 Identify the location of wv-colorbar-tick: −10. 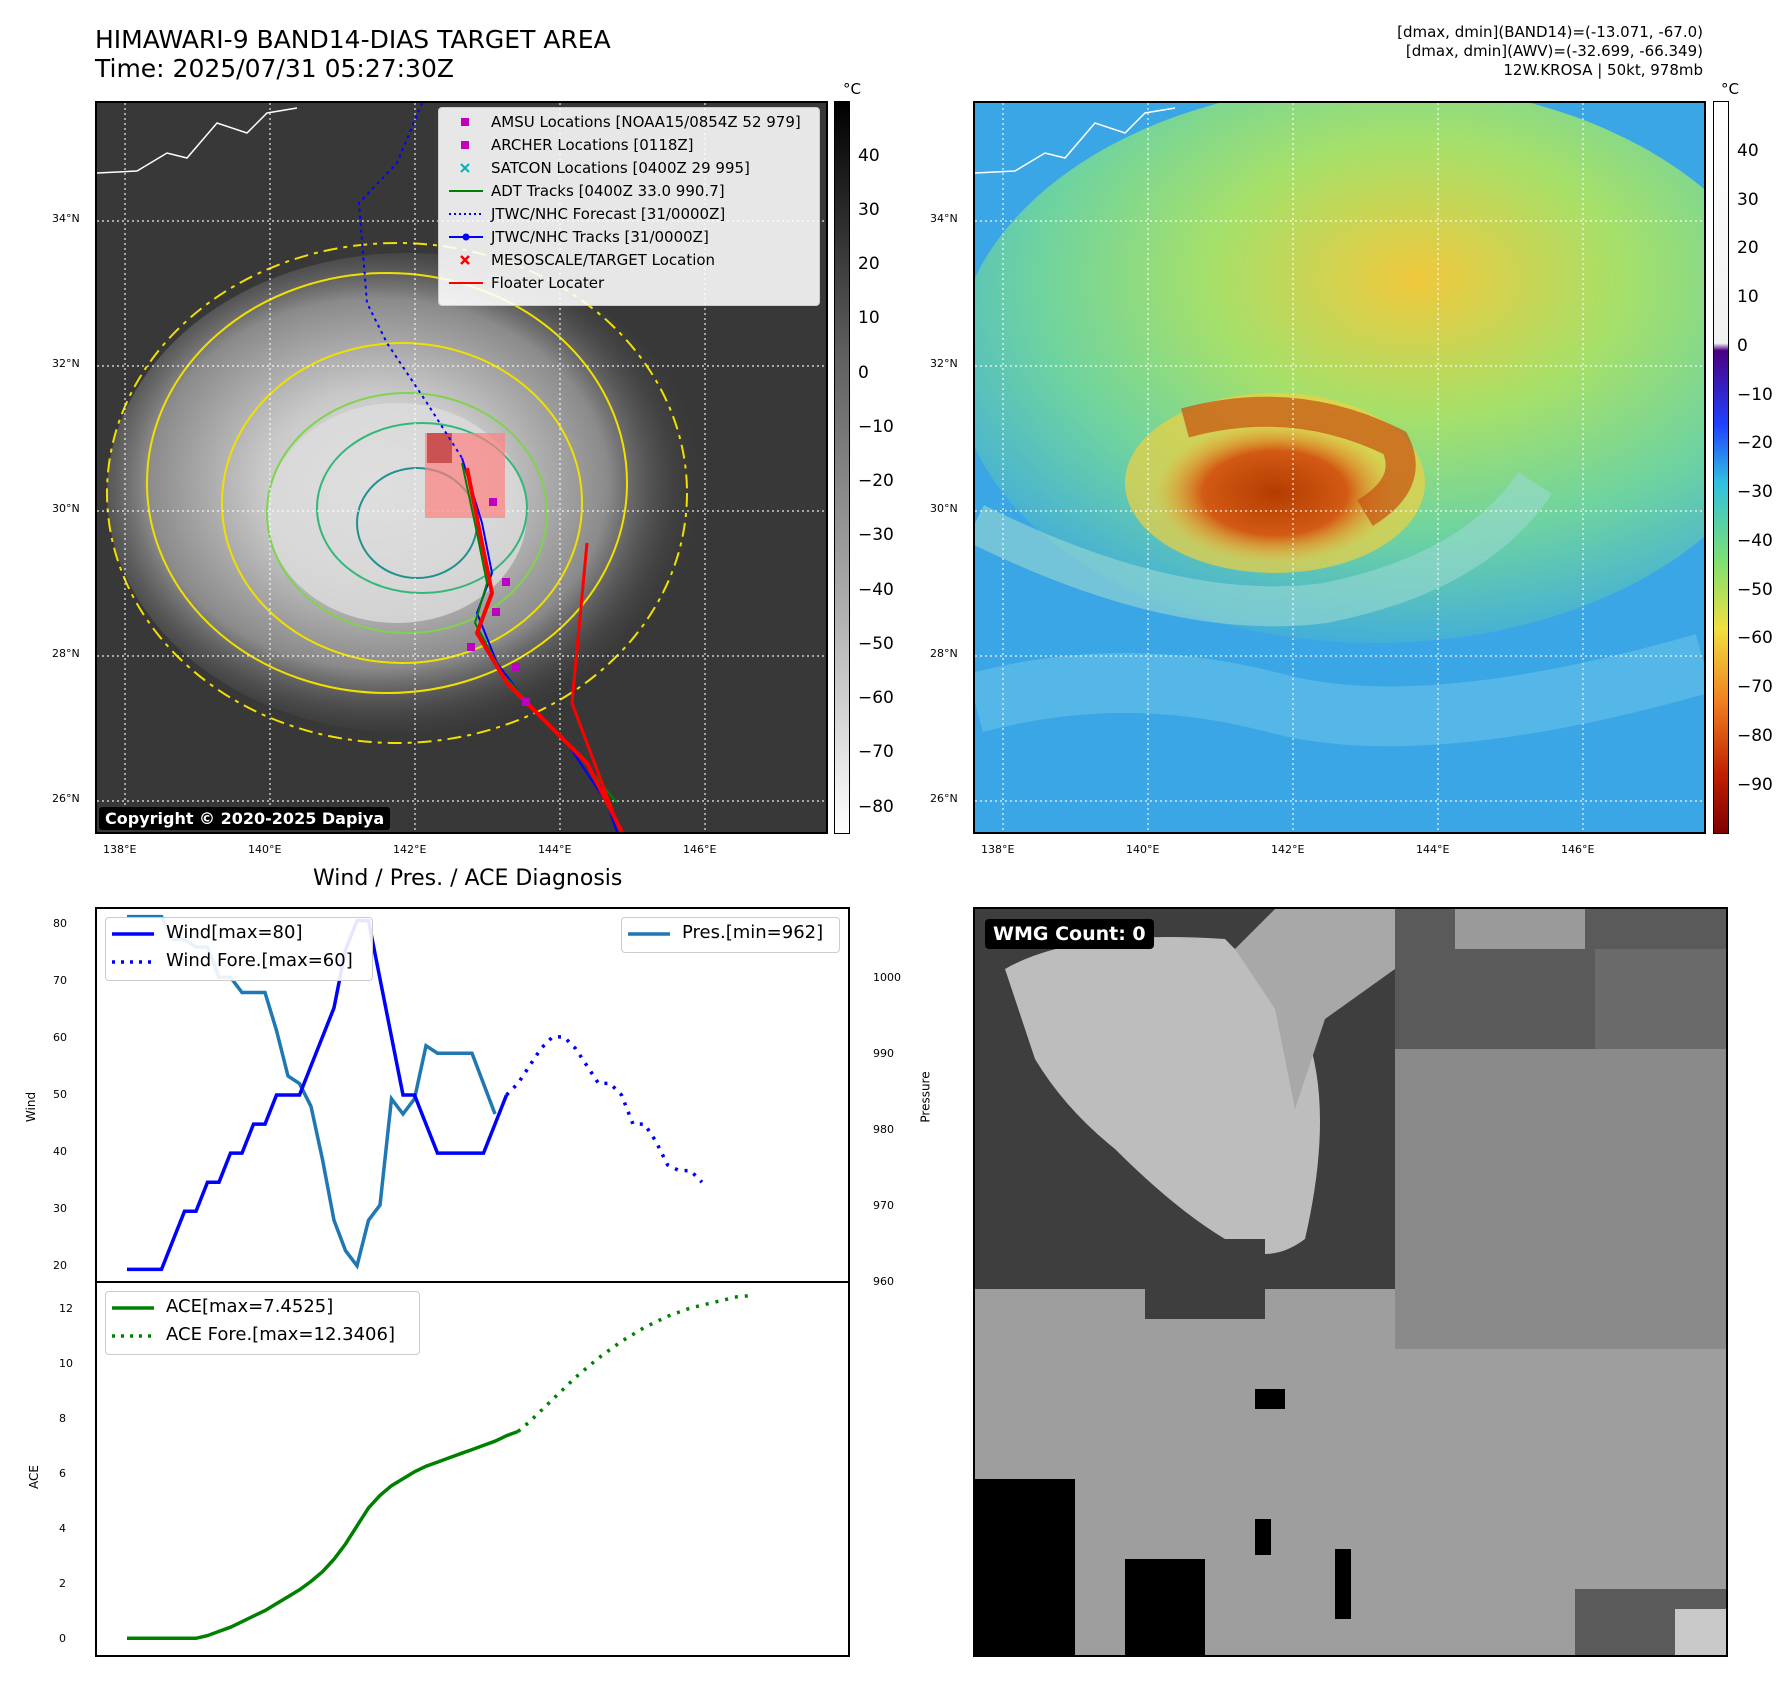
(1755, 395).